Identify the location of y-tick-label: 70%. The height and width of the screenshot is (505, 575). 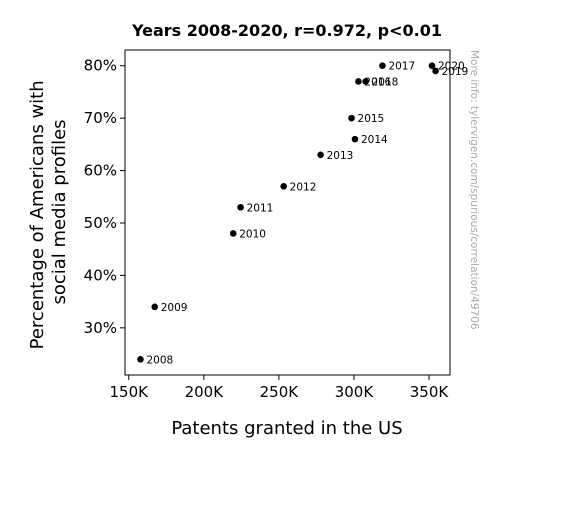
(100, 118).